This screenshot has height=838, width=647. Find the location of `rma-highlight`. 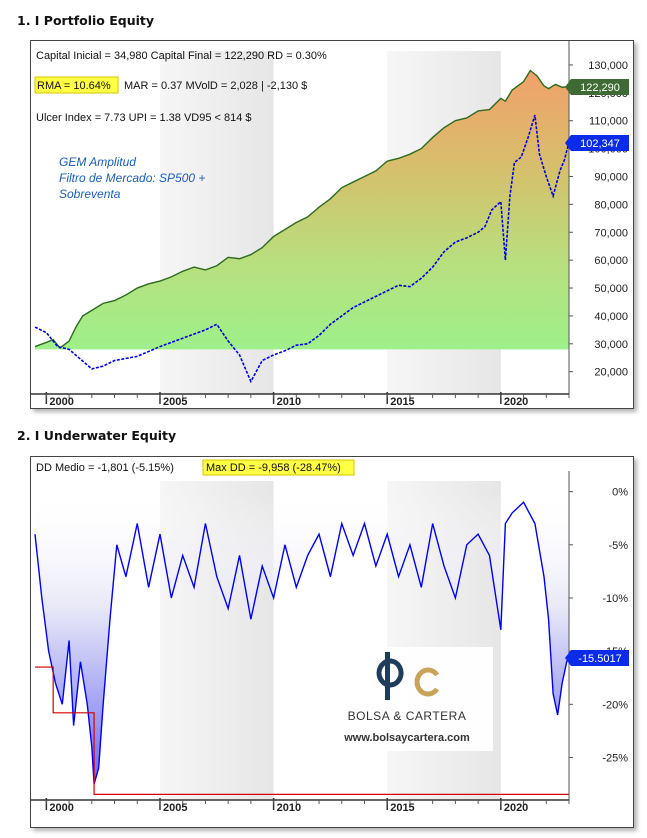

rma-highlight is located at coordinates (76, 85).